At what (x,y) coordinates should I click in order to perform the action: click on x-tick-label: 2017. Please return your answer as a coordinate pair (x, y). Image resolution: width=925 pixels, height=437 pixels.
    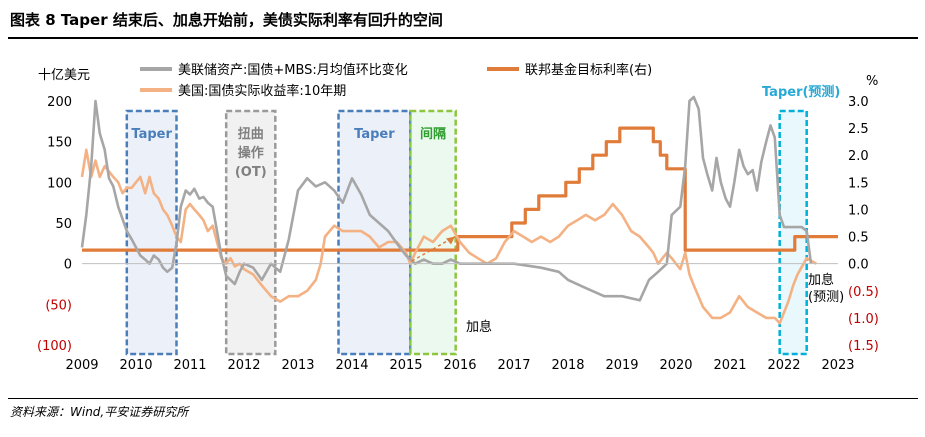
    Looking at the image, I should click on (513, 365).